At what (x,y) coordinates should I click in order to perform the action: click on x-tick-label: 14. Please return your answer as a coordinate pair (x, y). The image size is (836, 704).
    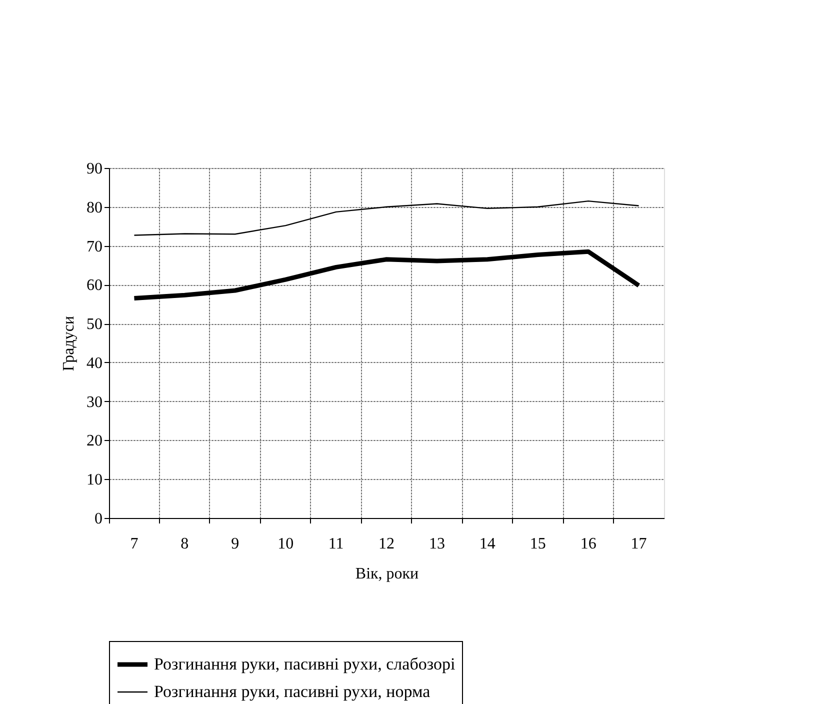
    Looking at the image, I should click on (487, 544).